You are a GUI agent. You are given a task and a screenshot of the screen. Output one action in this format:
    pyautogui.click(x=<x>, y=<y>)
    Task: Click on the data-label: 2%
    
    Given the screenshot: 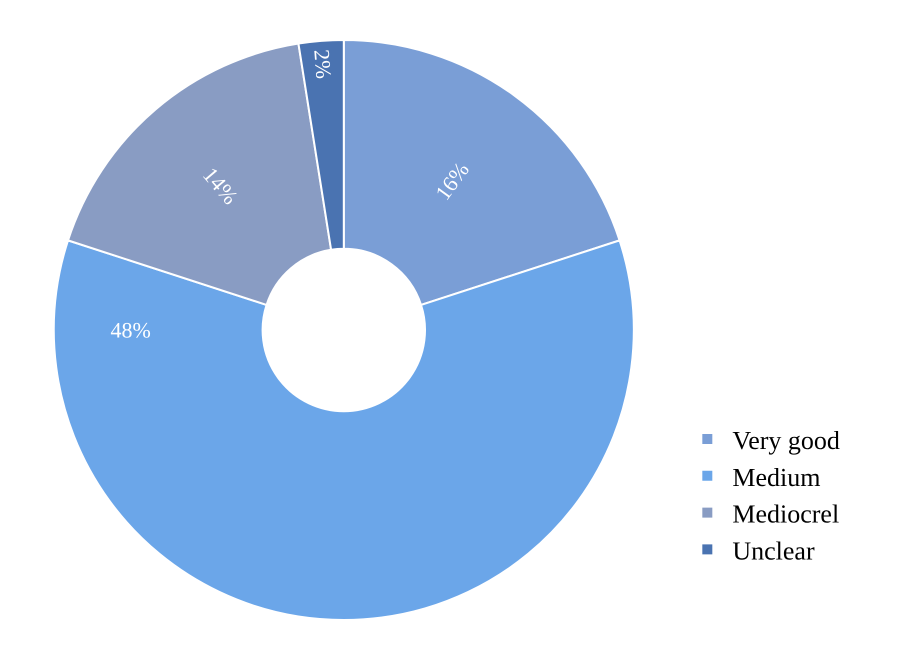 What is the action you would take?
    pyautogui.click(x=322, y=64)
    